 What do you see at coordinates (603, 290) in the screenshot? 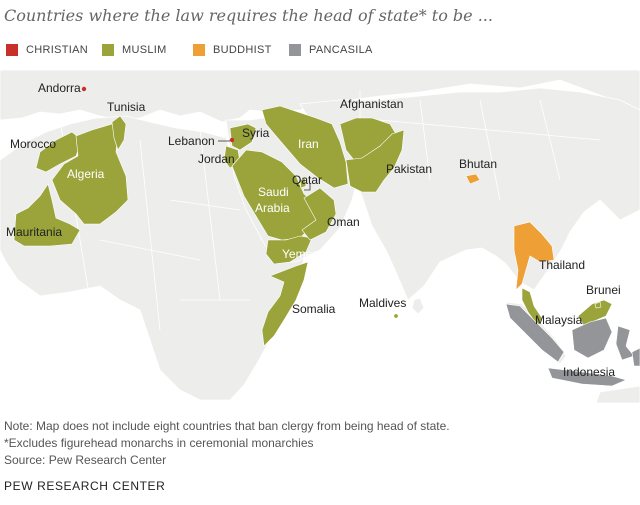
I see `label-brunei: Brunei` at bounding box center [603, 290].